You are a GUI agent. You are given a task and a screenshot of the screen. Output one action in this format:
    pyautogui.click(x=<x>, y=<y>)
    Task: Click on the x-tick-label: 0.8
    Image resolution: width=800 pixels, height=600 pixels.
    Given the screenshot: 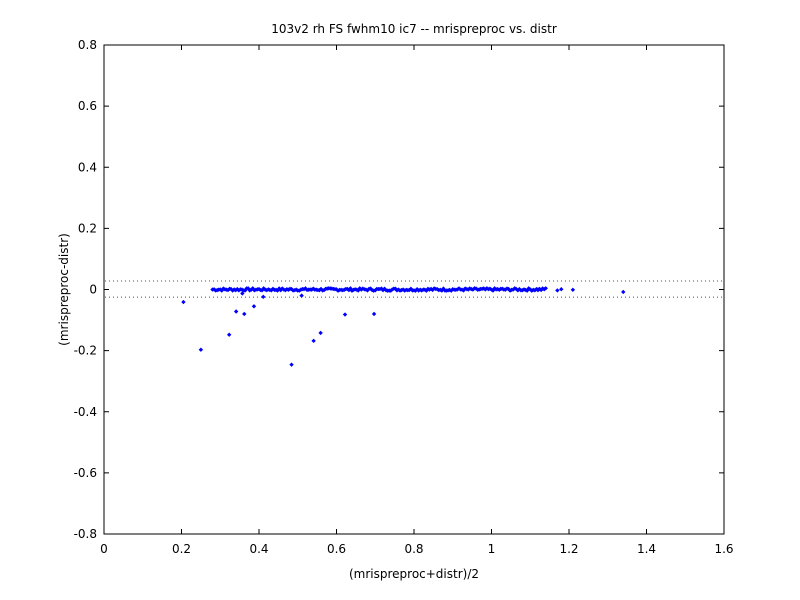 What is the action you would take?
    pyautogui.click(x=413, y=549)
    